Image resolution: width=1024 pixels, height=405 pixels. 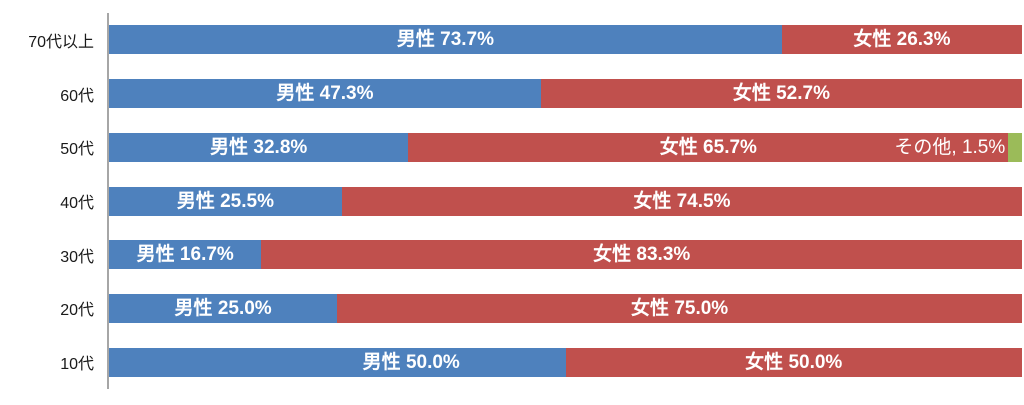 I want to click on bar-segment-その他: その他, 1.5%, so click(x=958, y=147).